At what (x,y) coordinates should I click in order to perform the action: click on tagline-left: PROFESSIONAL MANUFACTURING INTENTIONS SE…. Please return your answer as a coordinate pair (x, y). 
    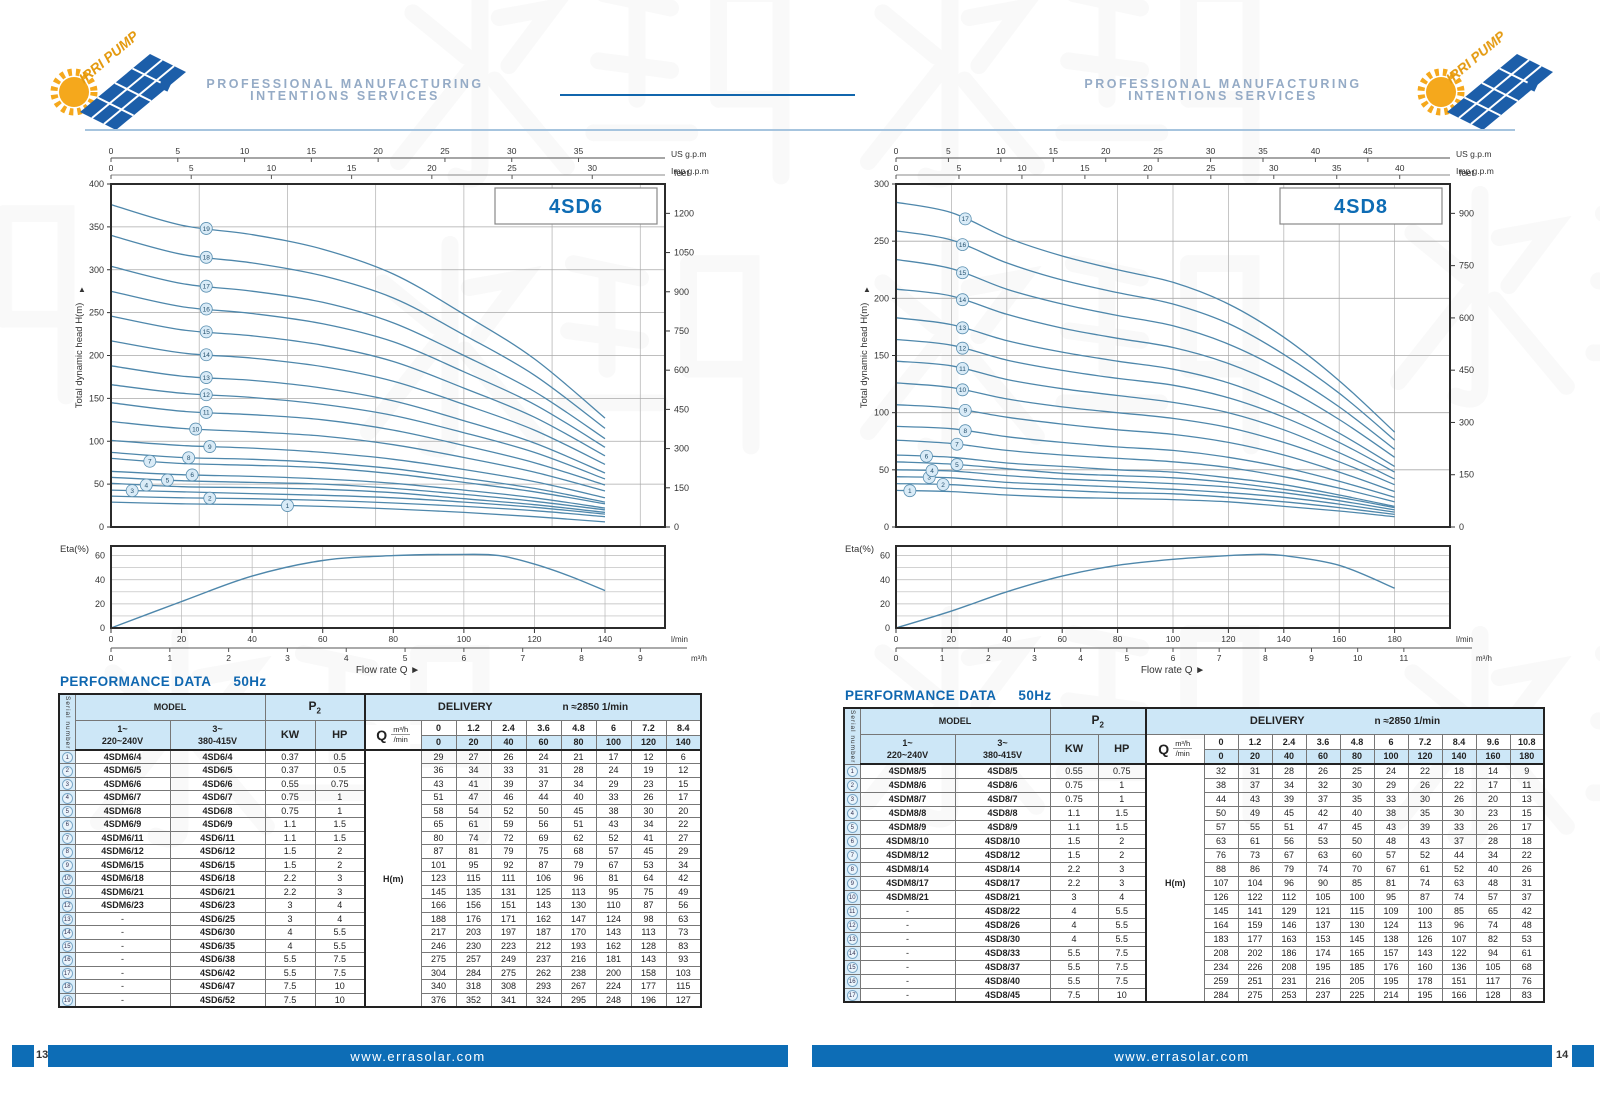
    Looking at the image, I should click on (345, 90).